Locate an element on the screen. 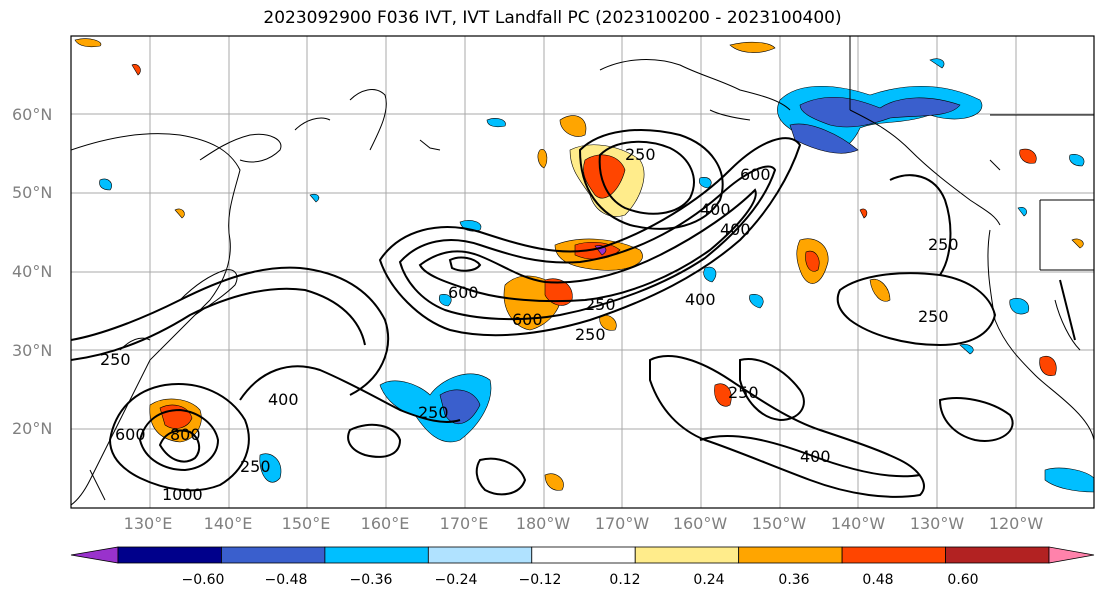 The height and width of the screenshot is (601, 1105). lon-label-180w: 180°W is located at coordinates (543, 523).